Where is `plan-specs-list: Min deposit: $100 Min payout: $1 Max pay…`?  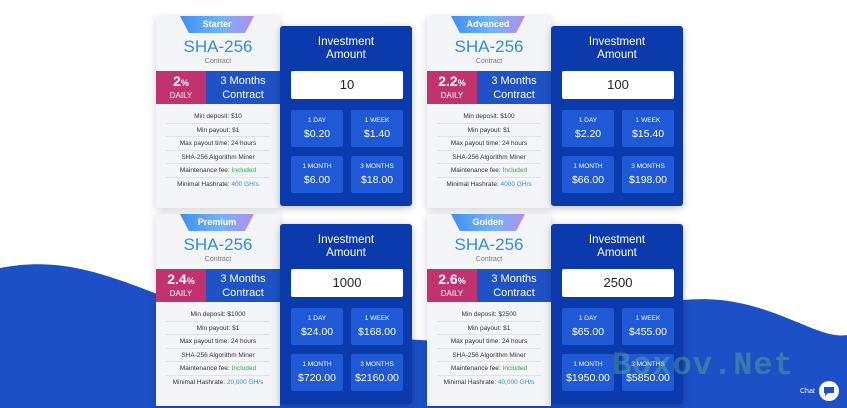 plan-specs-list: Min deposit: $100 Min payout: $1 Max pay… is located at coordinates (489, 150).